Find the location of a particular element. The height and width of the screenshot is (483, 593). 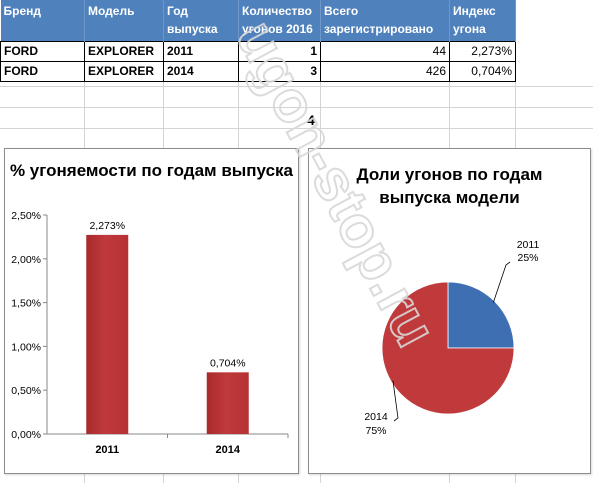

y-tick-label: 2,50% is located at coordinates (26, 216).